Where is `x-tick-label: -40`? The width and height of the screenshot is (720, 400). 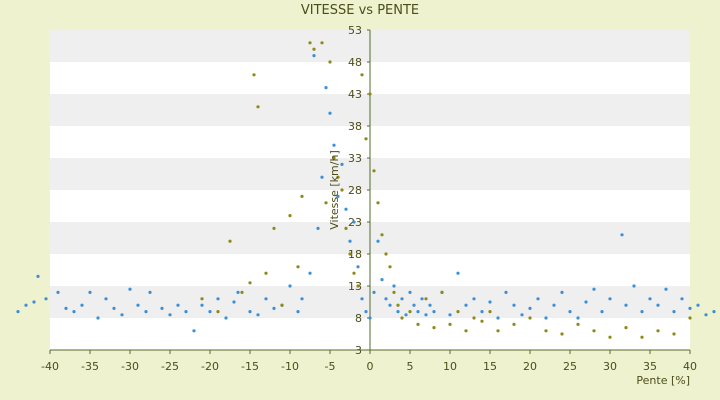 x-tick-label: -40 is located at coordinates (50, 366).